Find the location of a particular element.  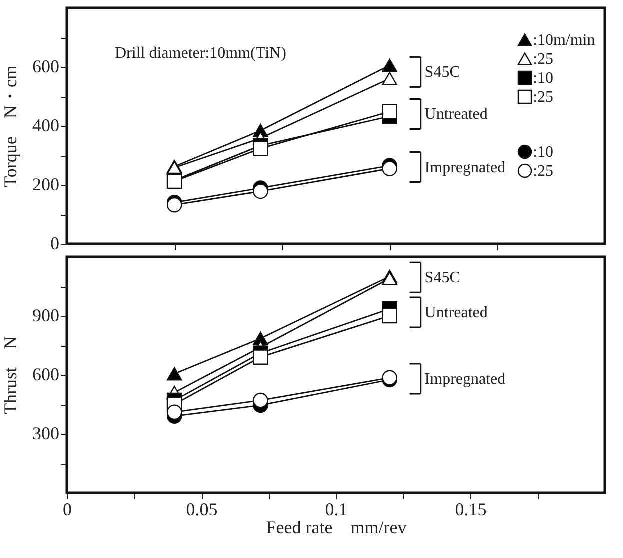

y-tick-label: 400 is located at coordinates (46, 126).